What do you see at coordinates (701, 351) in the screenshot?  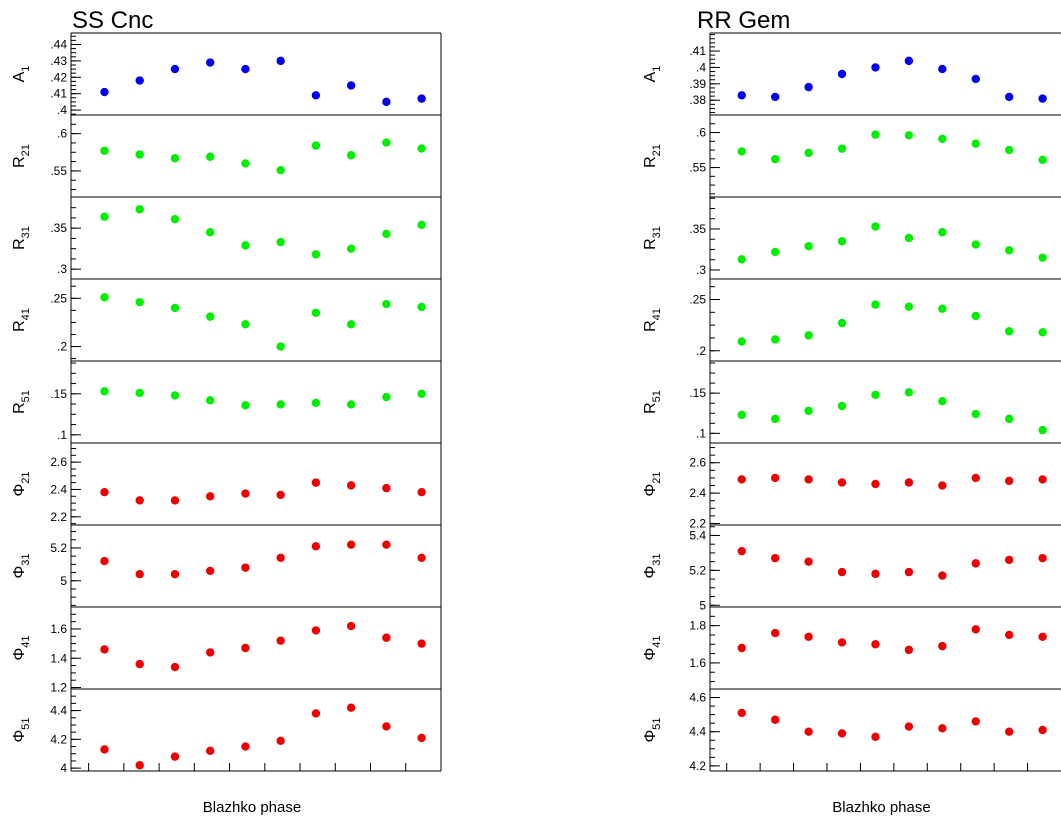 I see `y-tick-label: .2` at bounding box center [701, 351].